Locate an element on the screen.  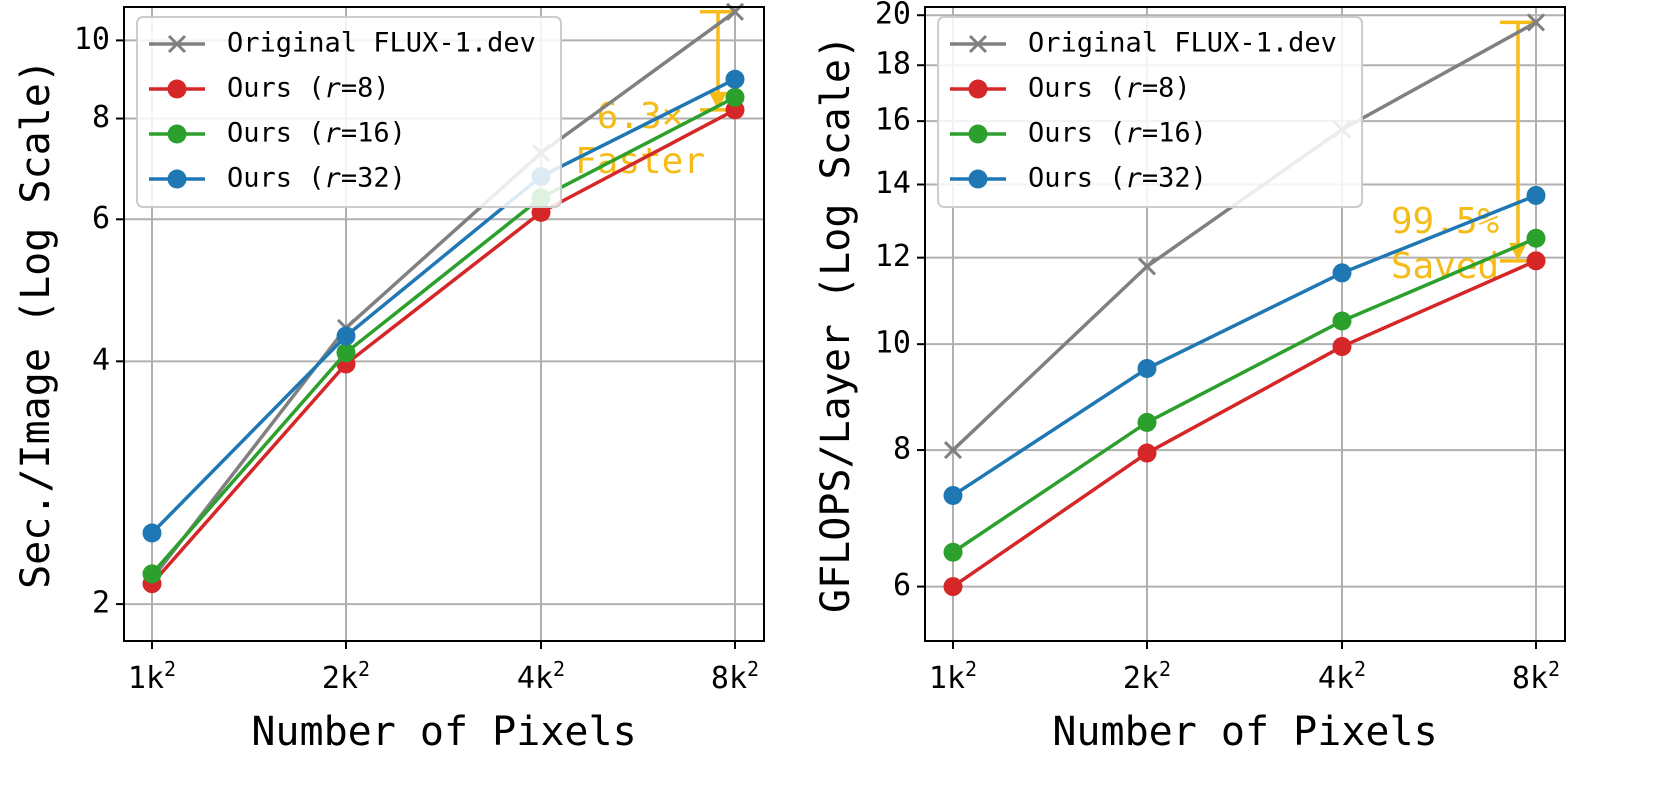
y-tick-label: 16 is located at coordinates (893, 120).